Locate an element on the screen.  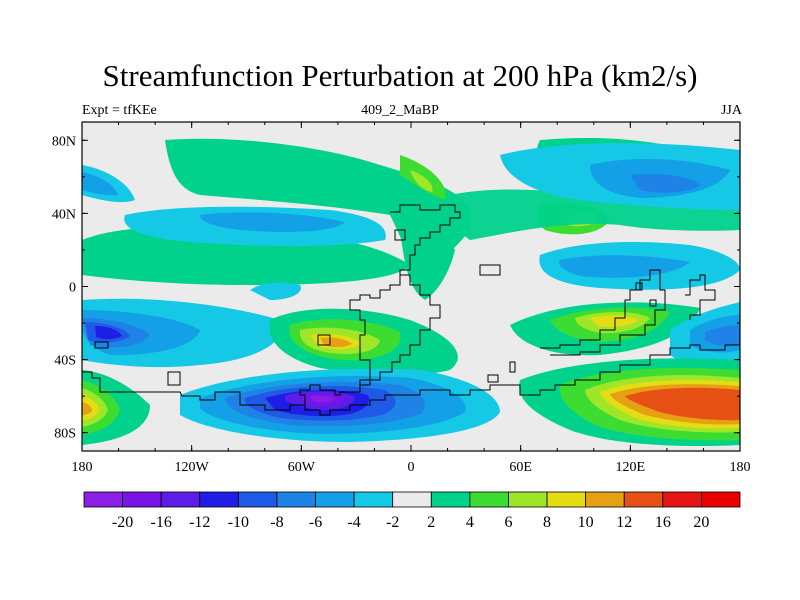
colorbar-label: -12 is located at coordinates (199, 522).